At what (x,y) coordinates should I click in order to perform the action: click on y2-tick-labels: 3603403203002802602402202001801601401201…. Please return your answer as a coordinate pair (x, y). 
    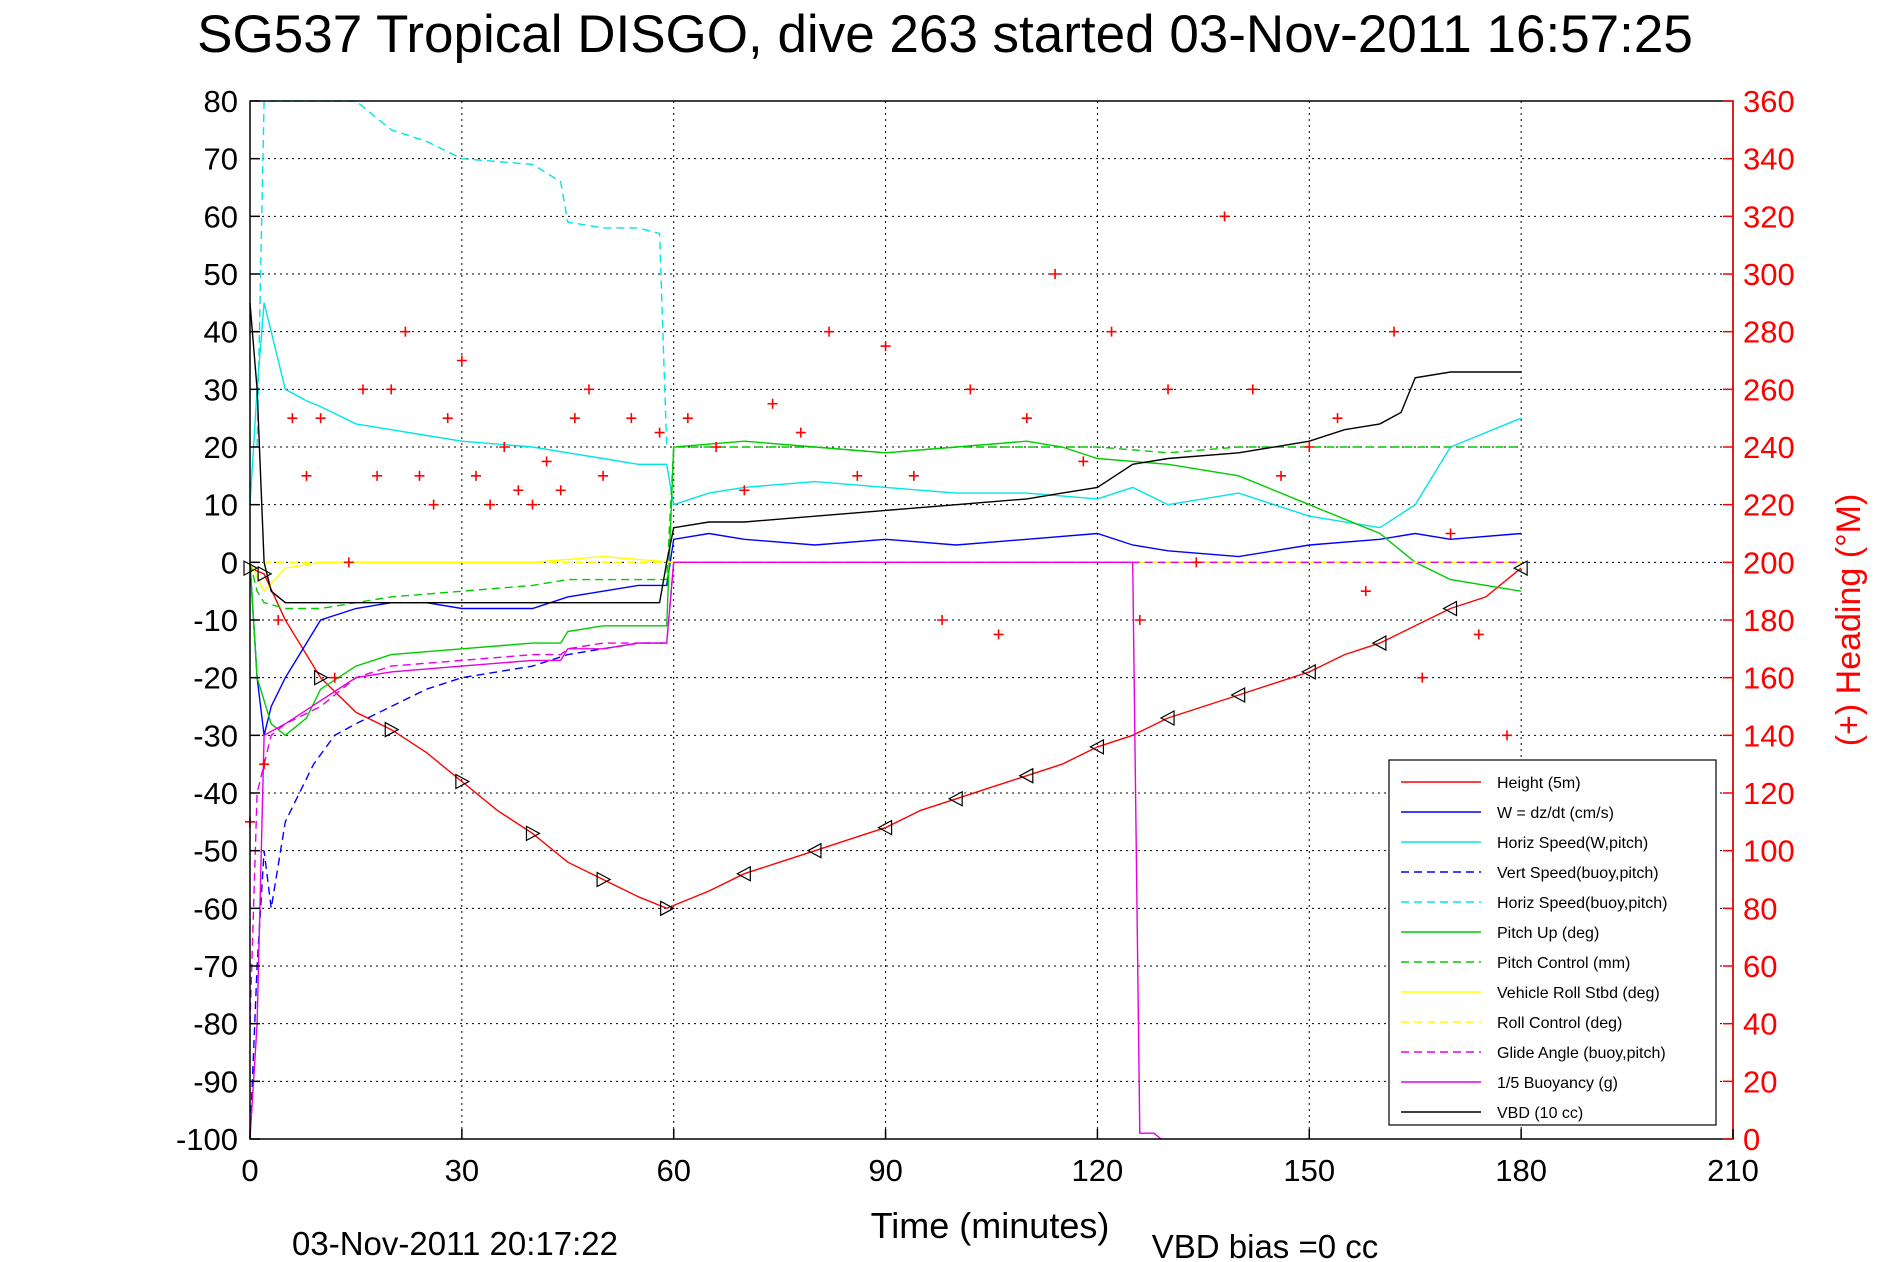
    Looking at the image, I should click on (1769, 620).